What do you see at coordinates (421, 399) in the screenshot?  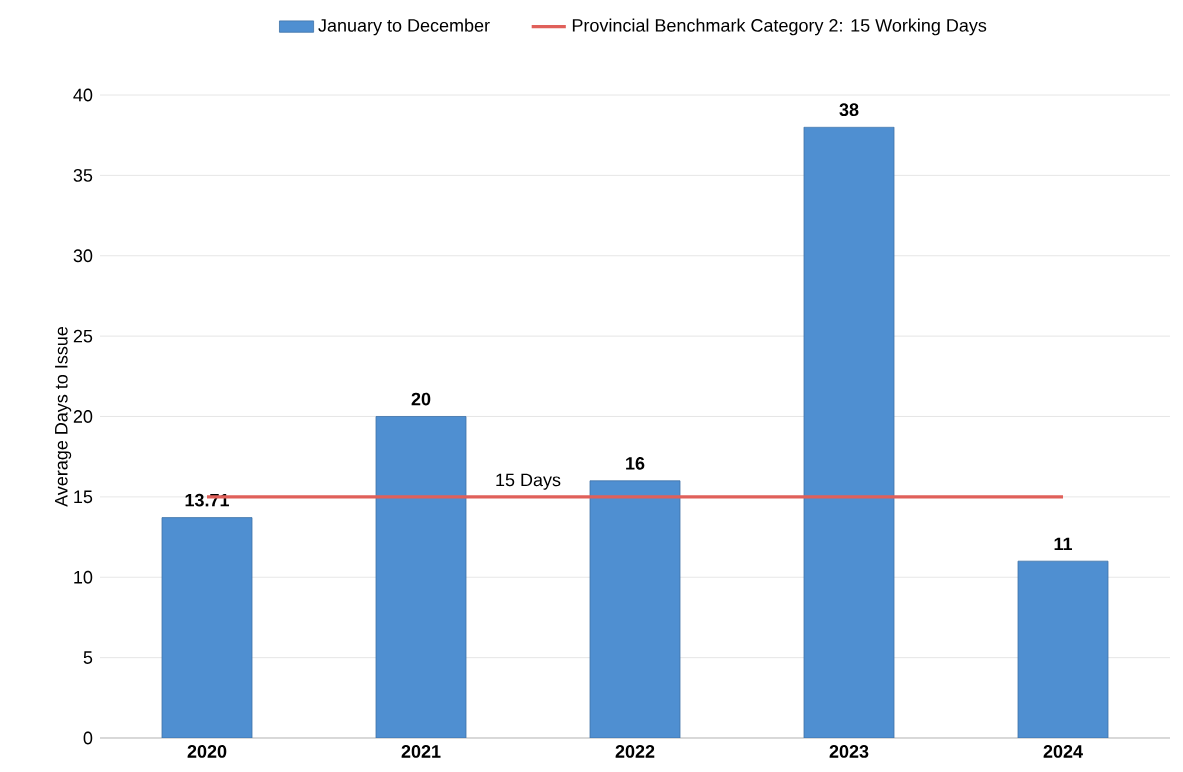 I see `data-label: 20` at bounding box center [421, 399].